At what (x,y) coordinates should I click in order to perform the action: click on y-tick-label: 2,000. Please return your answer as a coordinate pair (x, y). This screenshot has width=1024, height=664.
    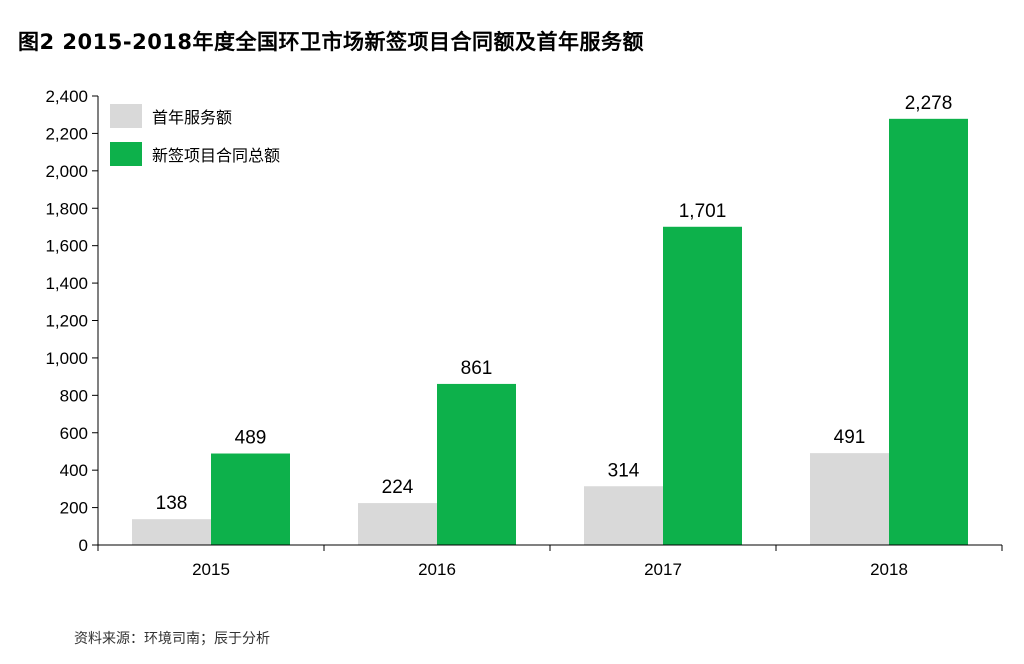
    Looking at the image, I should click on (66, 171).